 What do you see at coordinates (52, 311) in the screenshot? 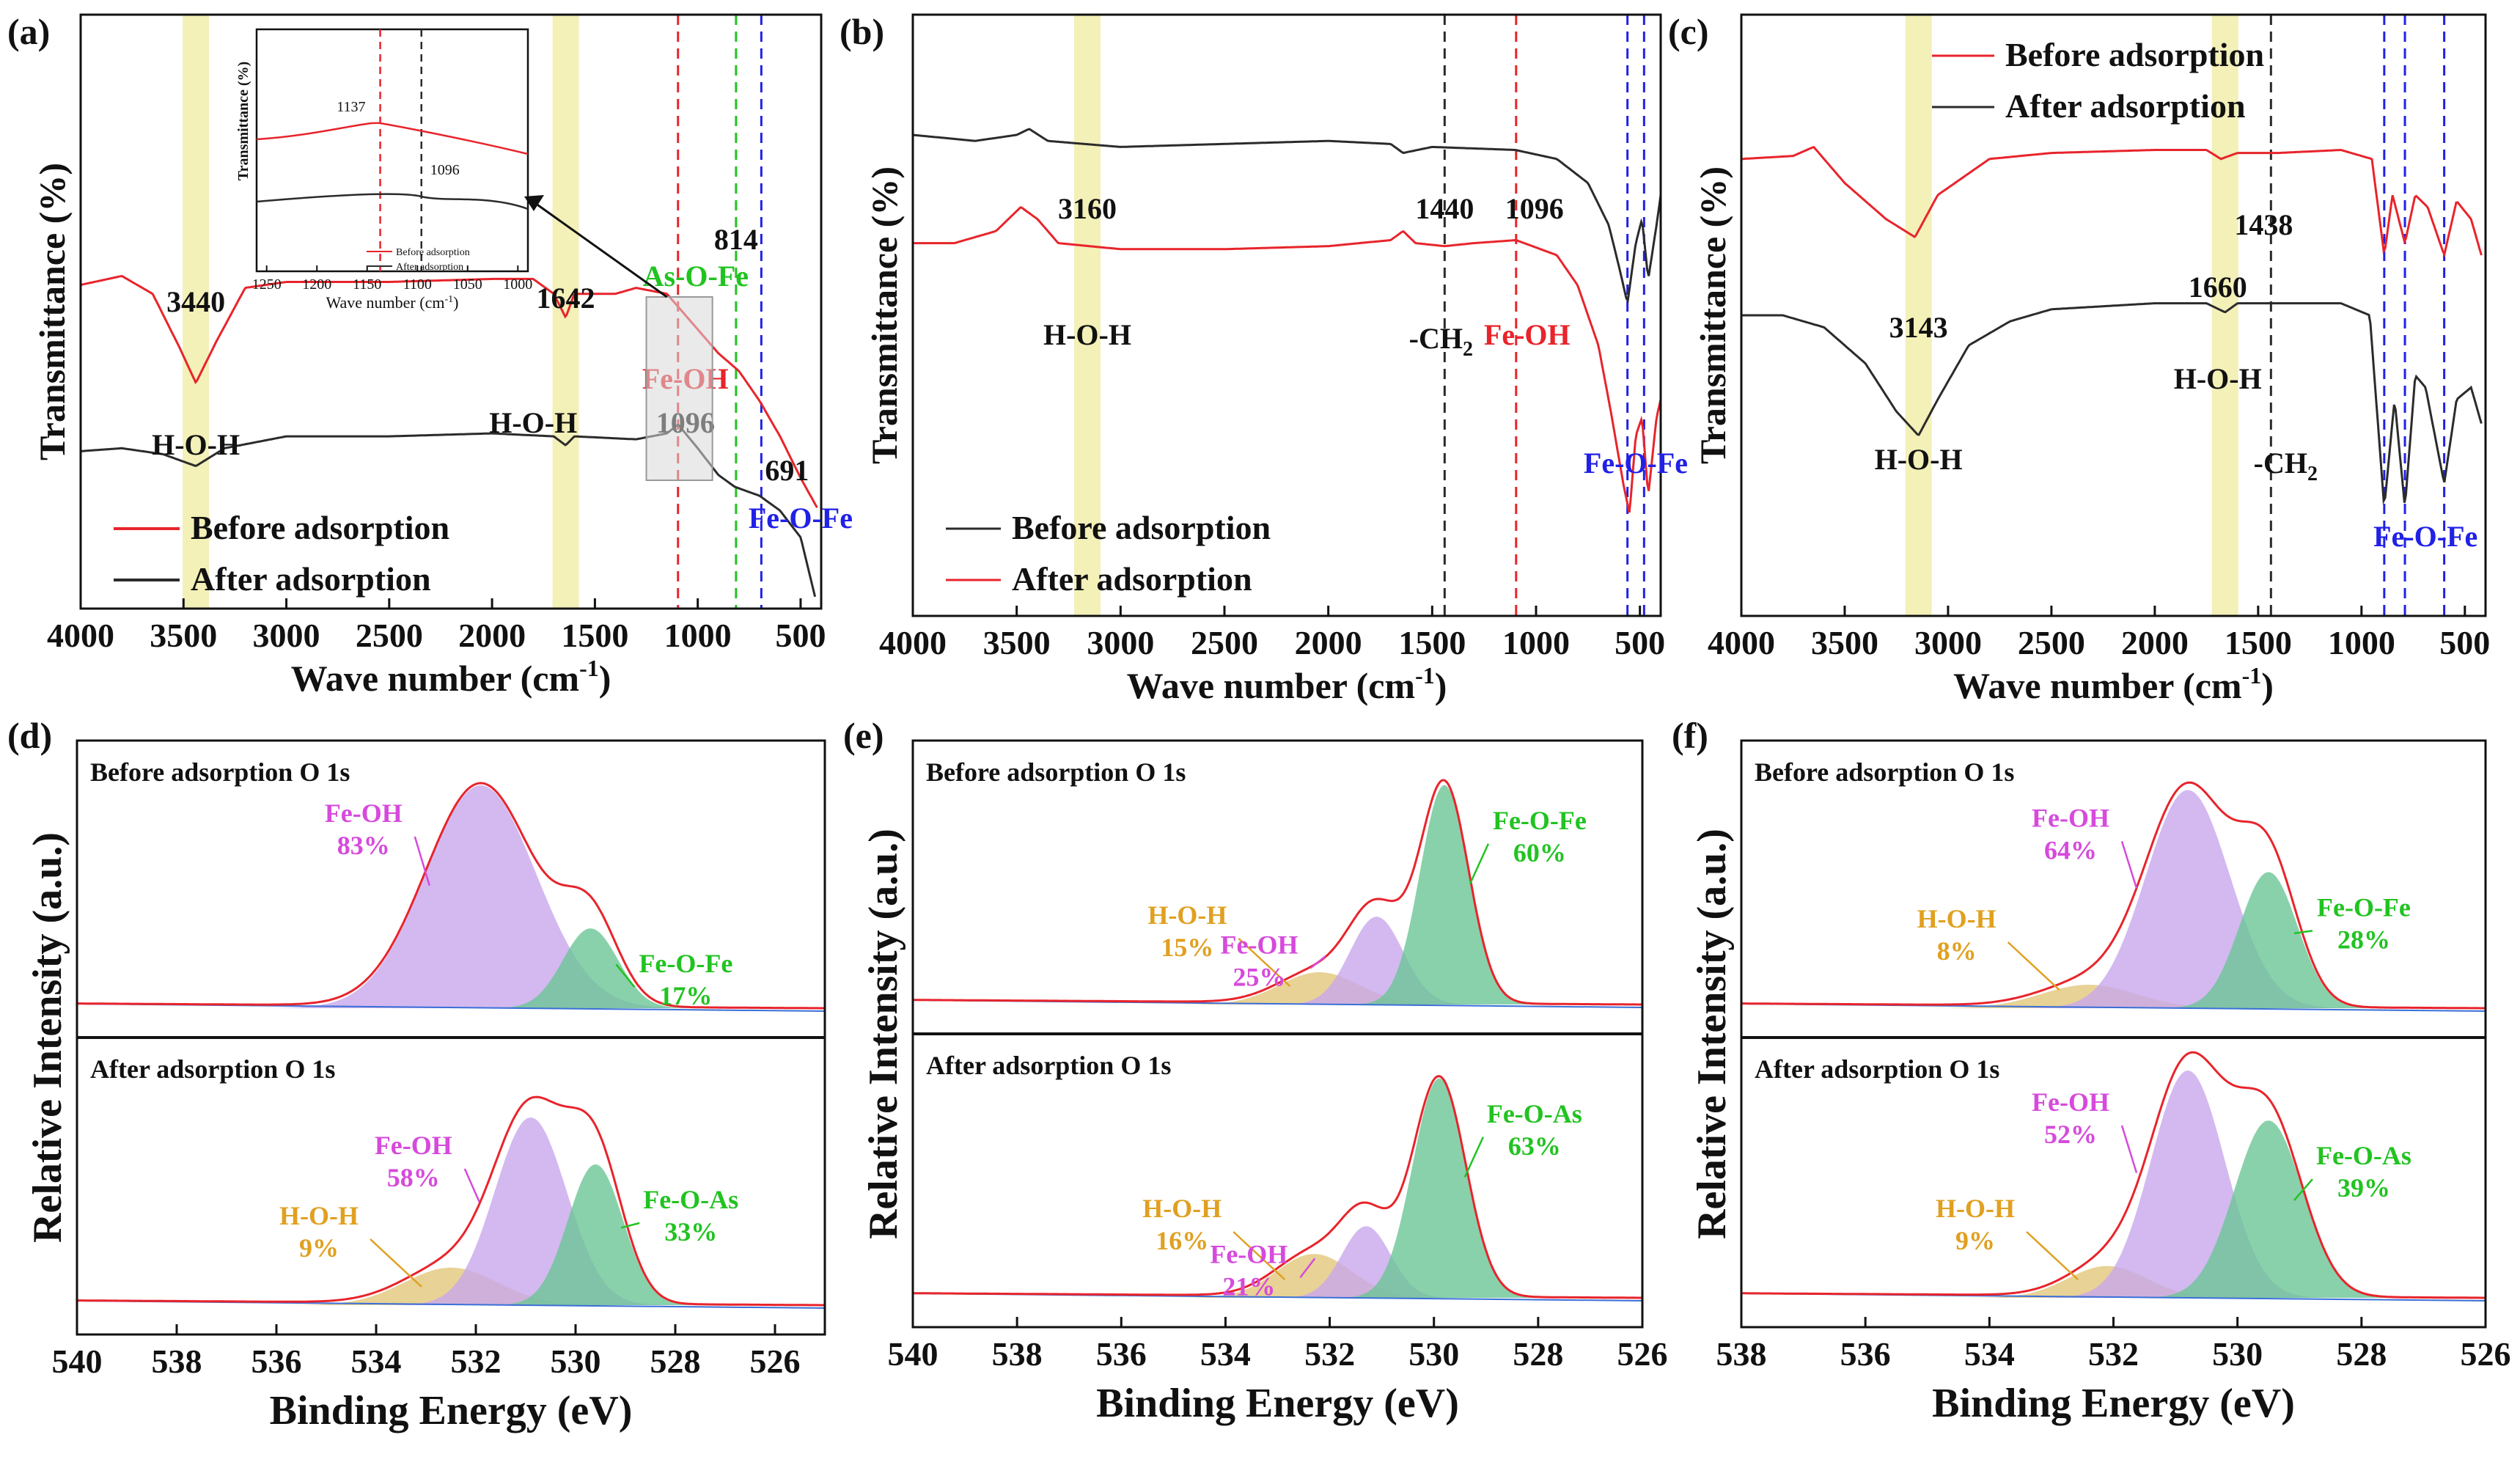
I see `y-axis-title: Transmittance (%)` at bounding box center [52, 311].